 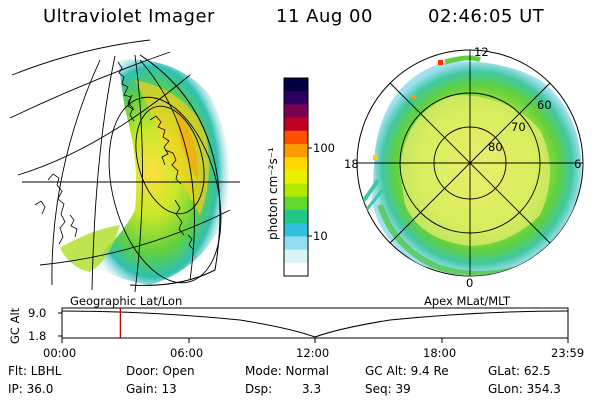 I want to click on gain-status: Gain: 13, so click(x=151, y=389).